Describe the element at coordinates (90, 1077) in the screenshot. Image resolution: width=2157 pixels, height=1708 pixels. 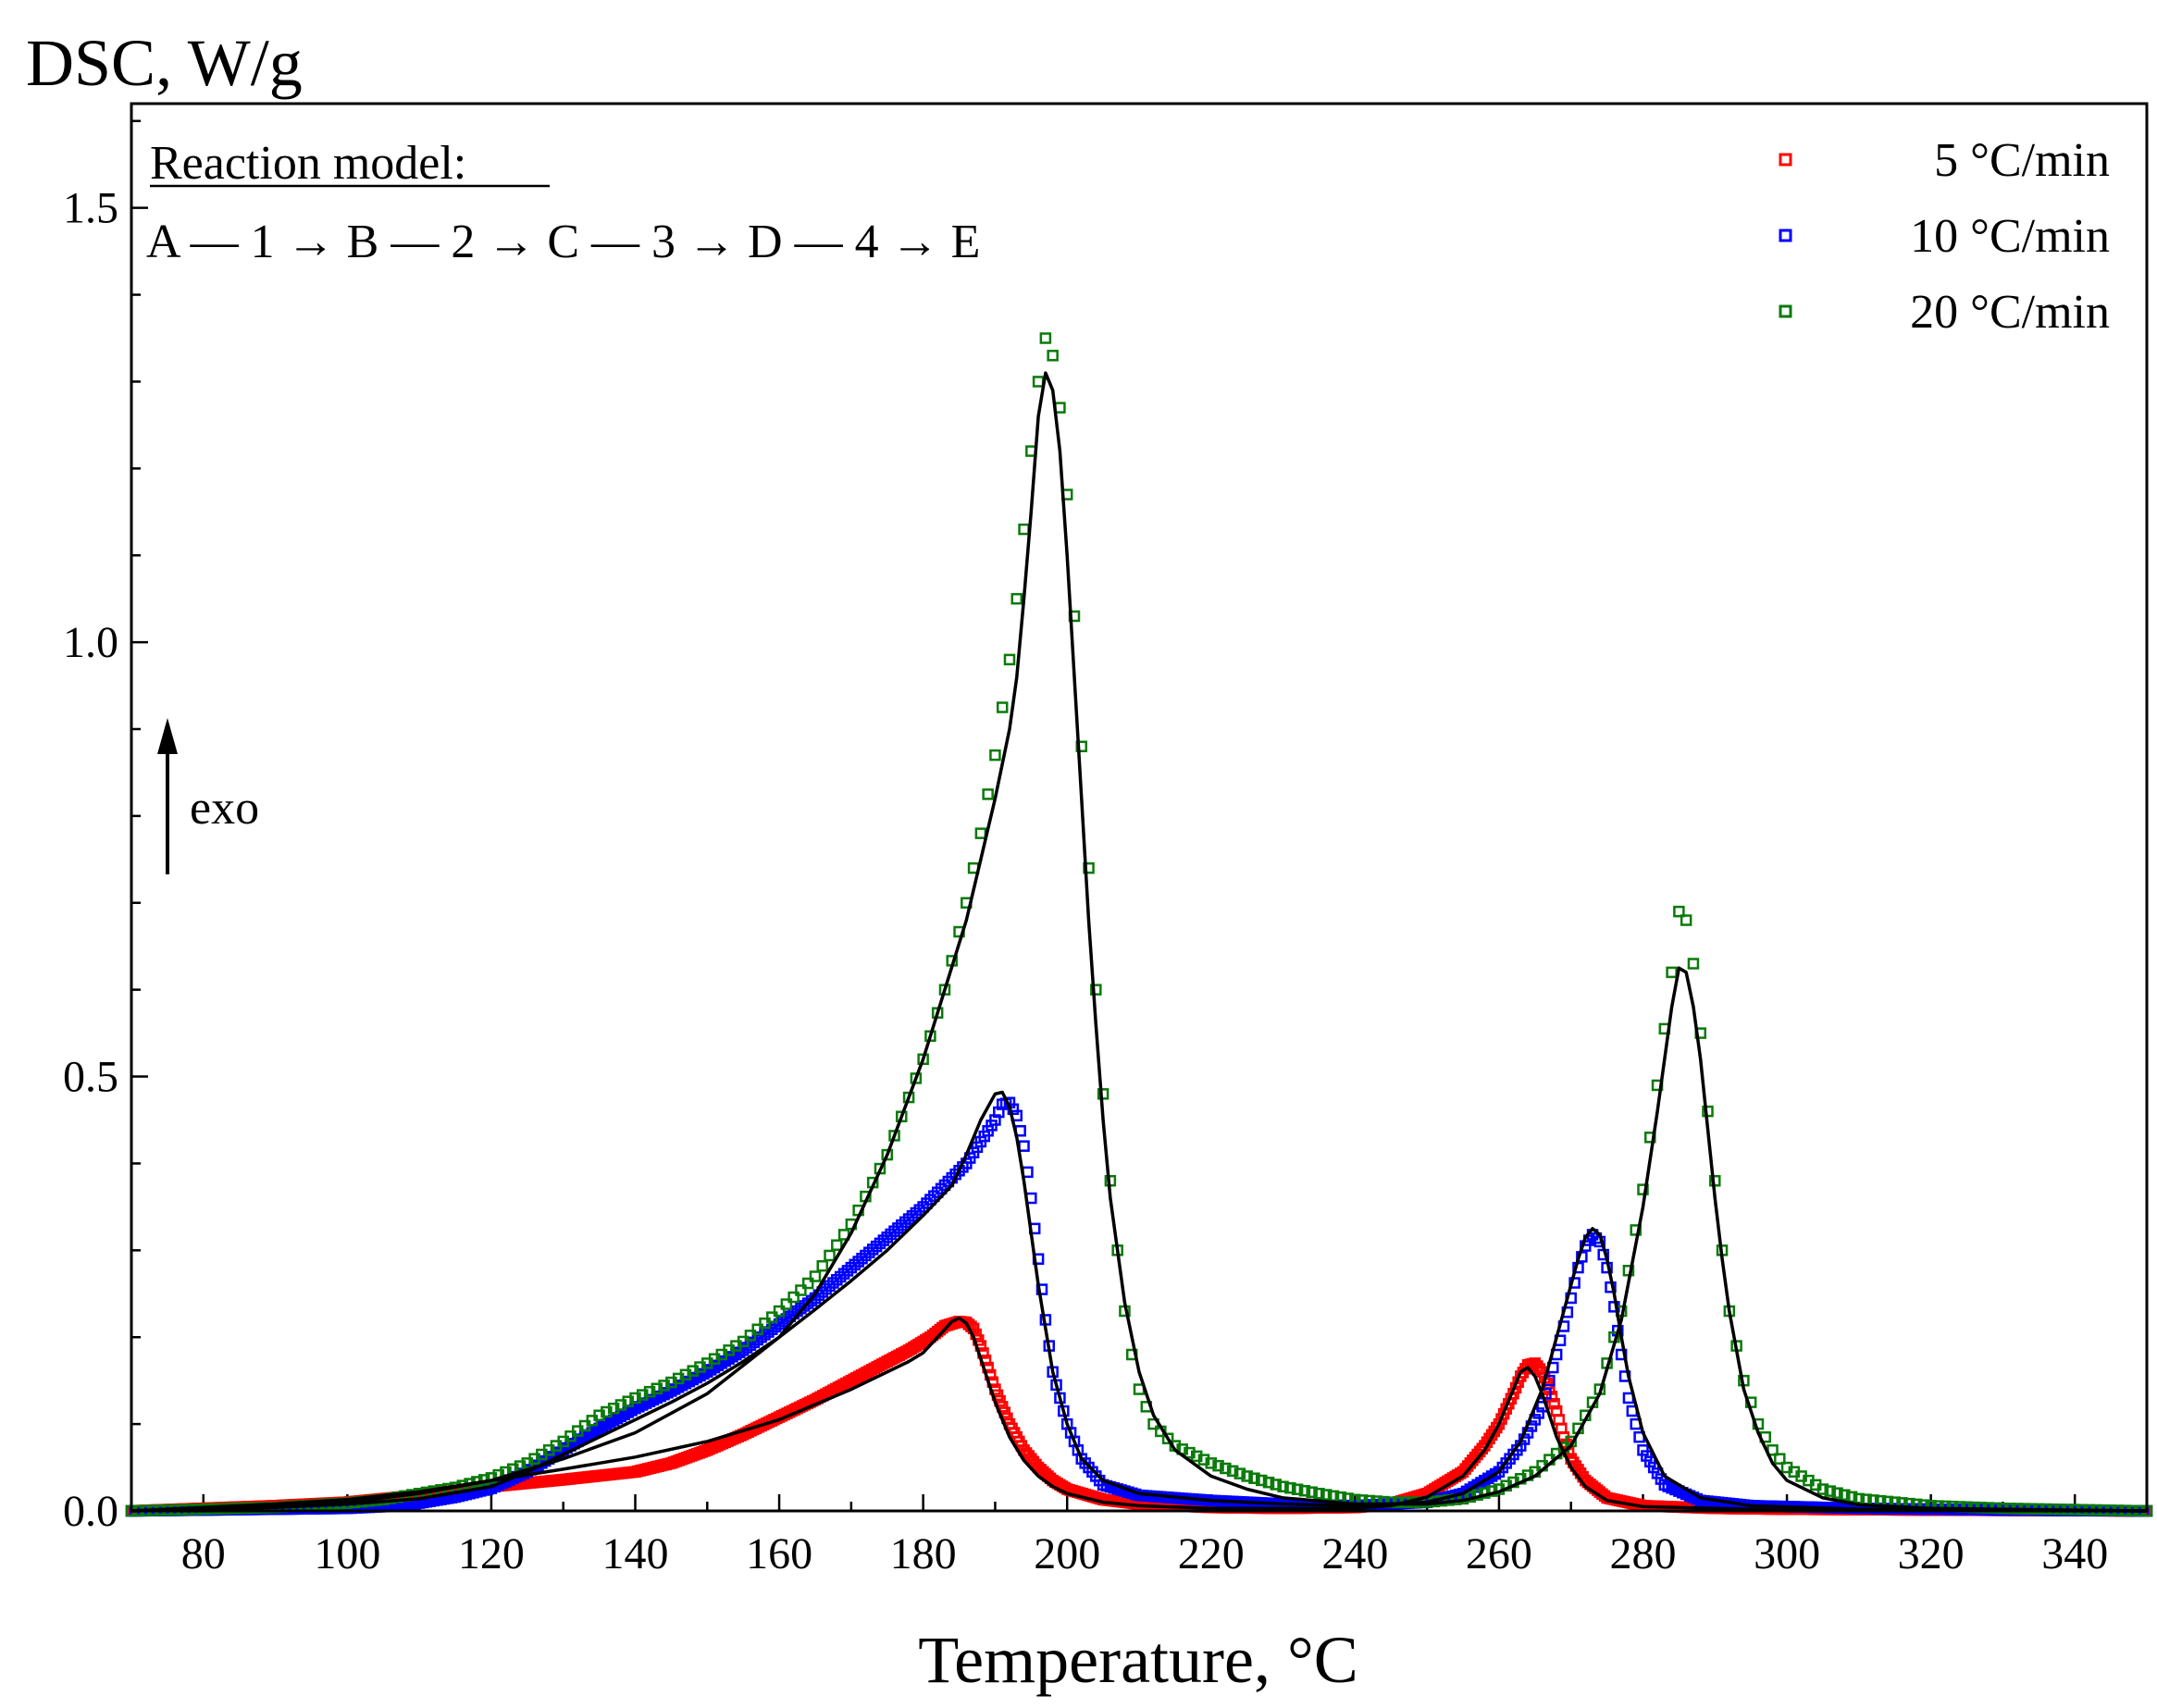
I see `y-tick-label: 0.5` at that location.